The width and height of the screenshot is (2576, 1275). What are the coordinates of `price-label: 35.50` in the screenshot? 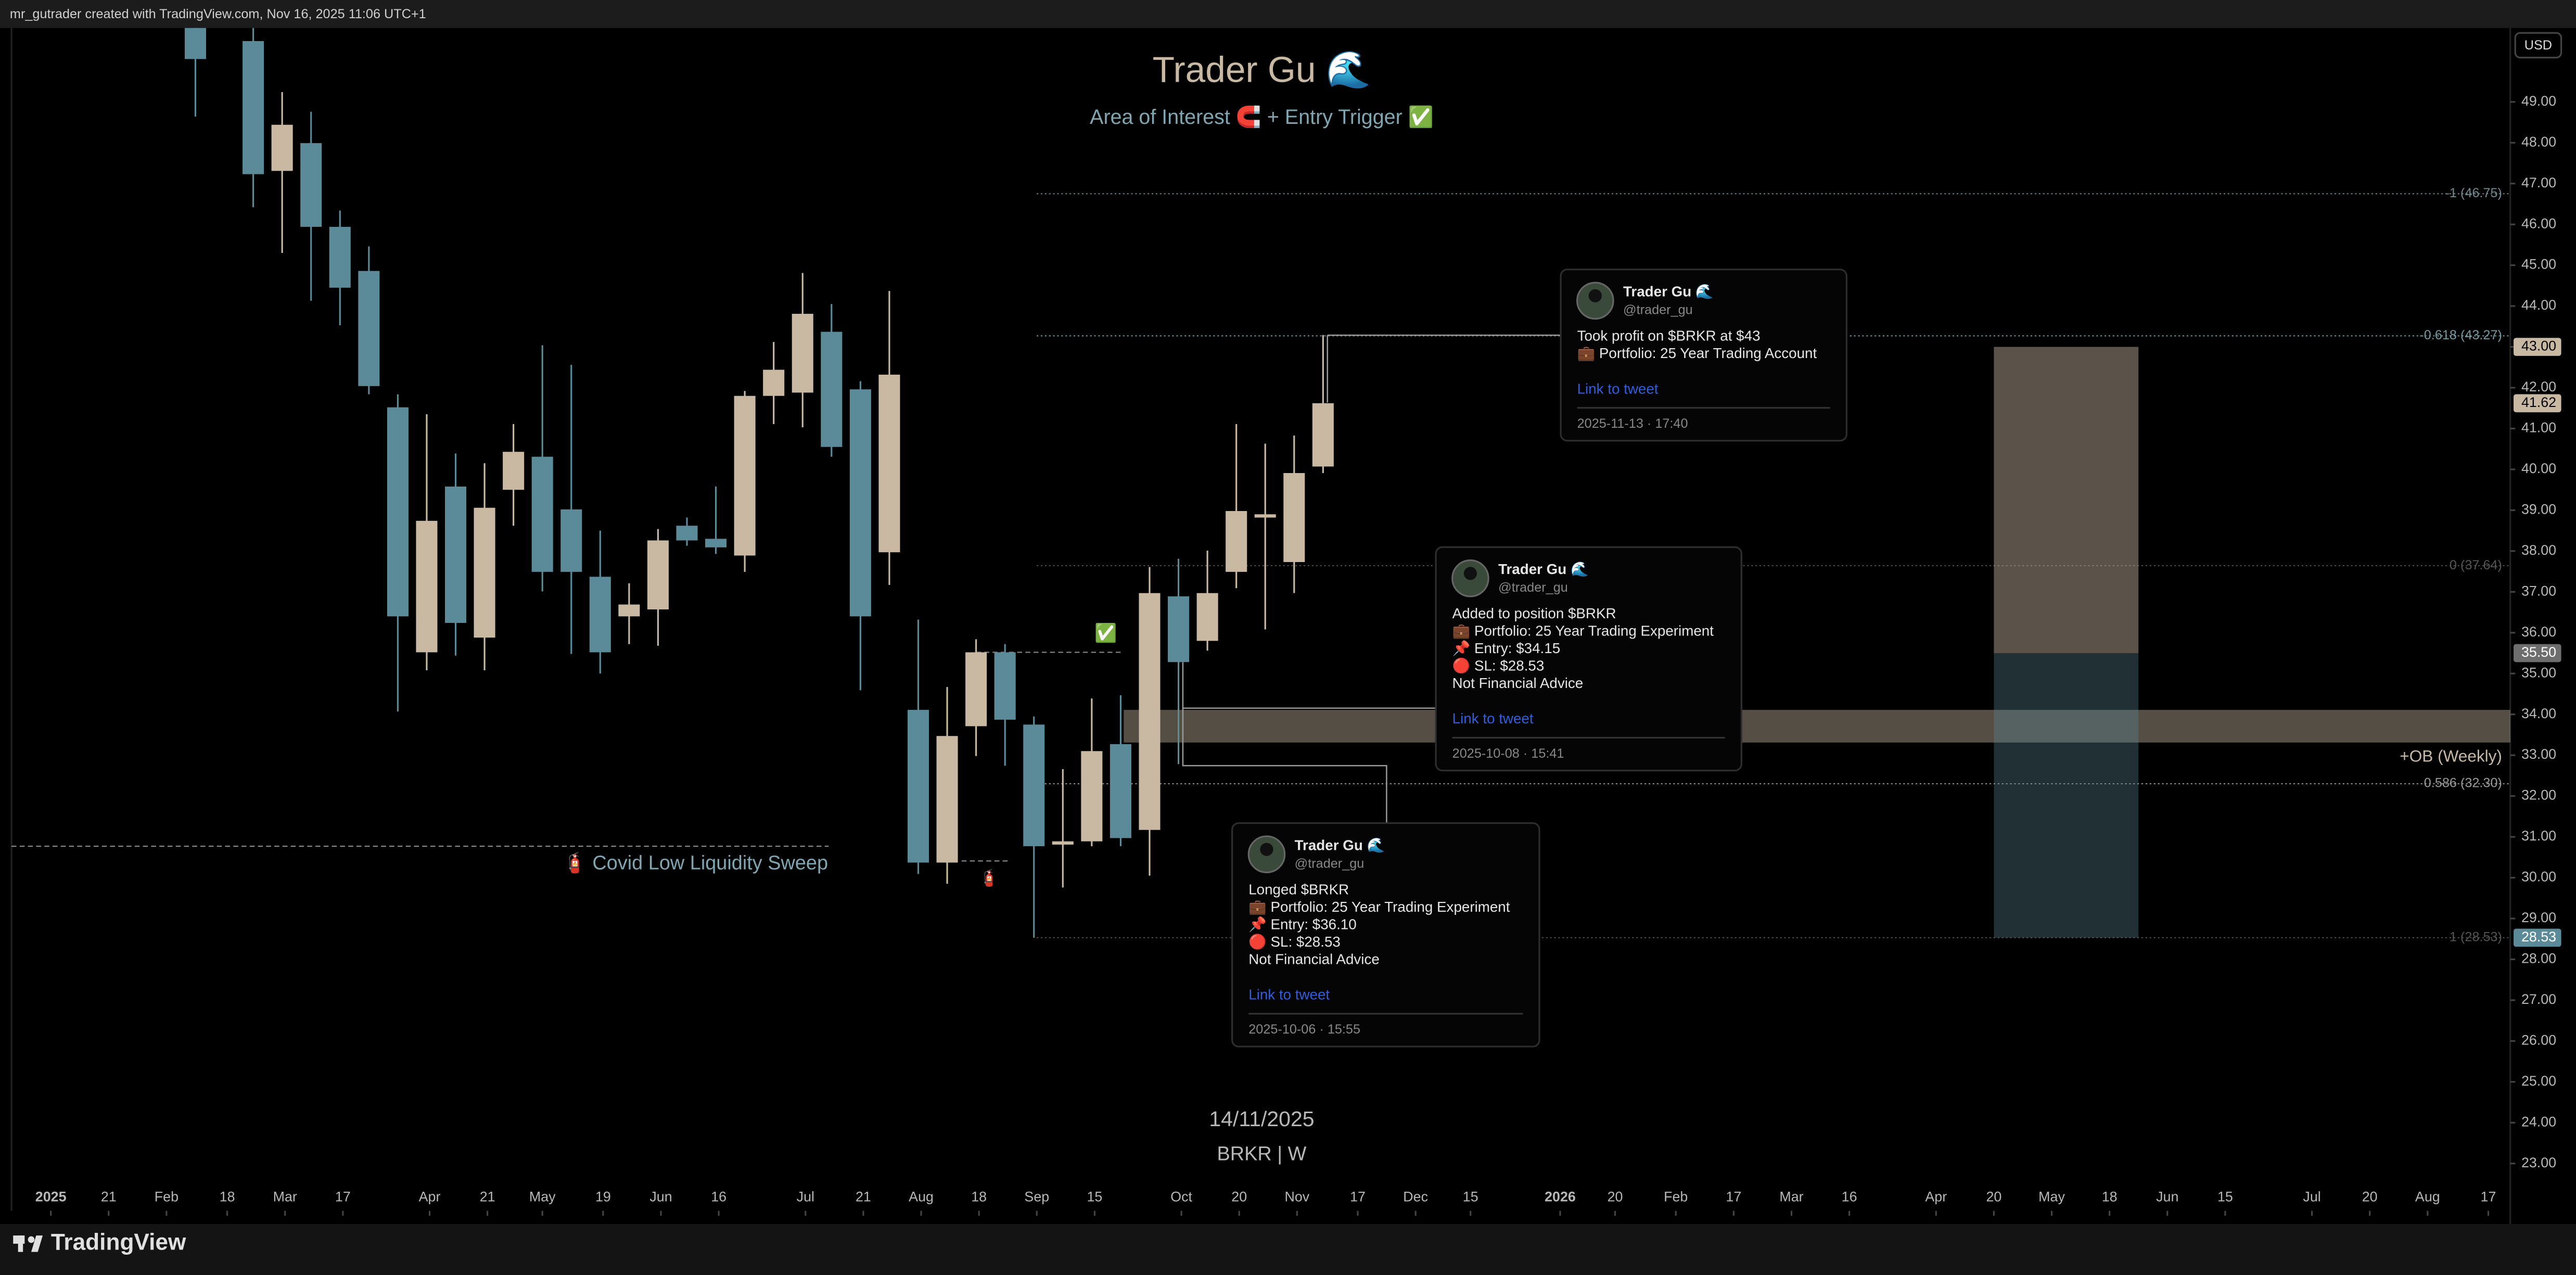 It's located at (2538, 652).